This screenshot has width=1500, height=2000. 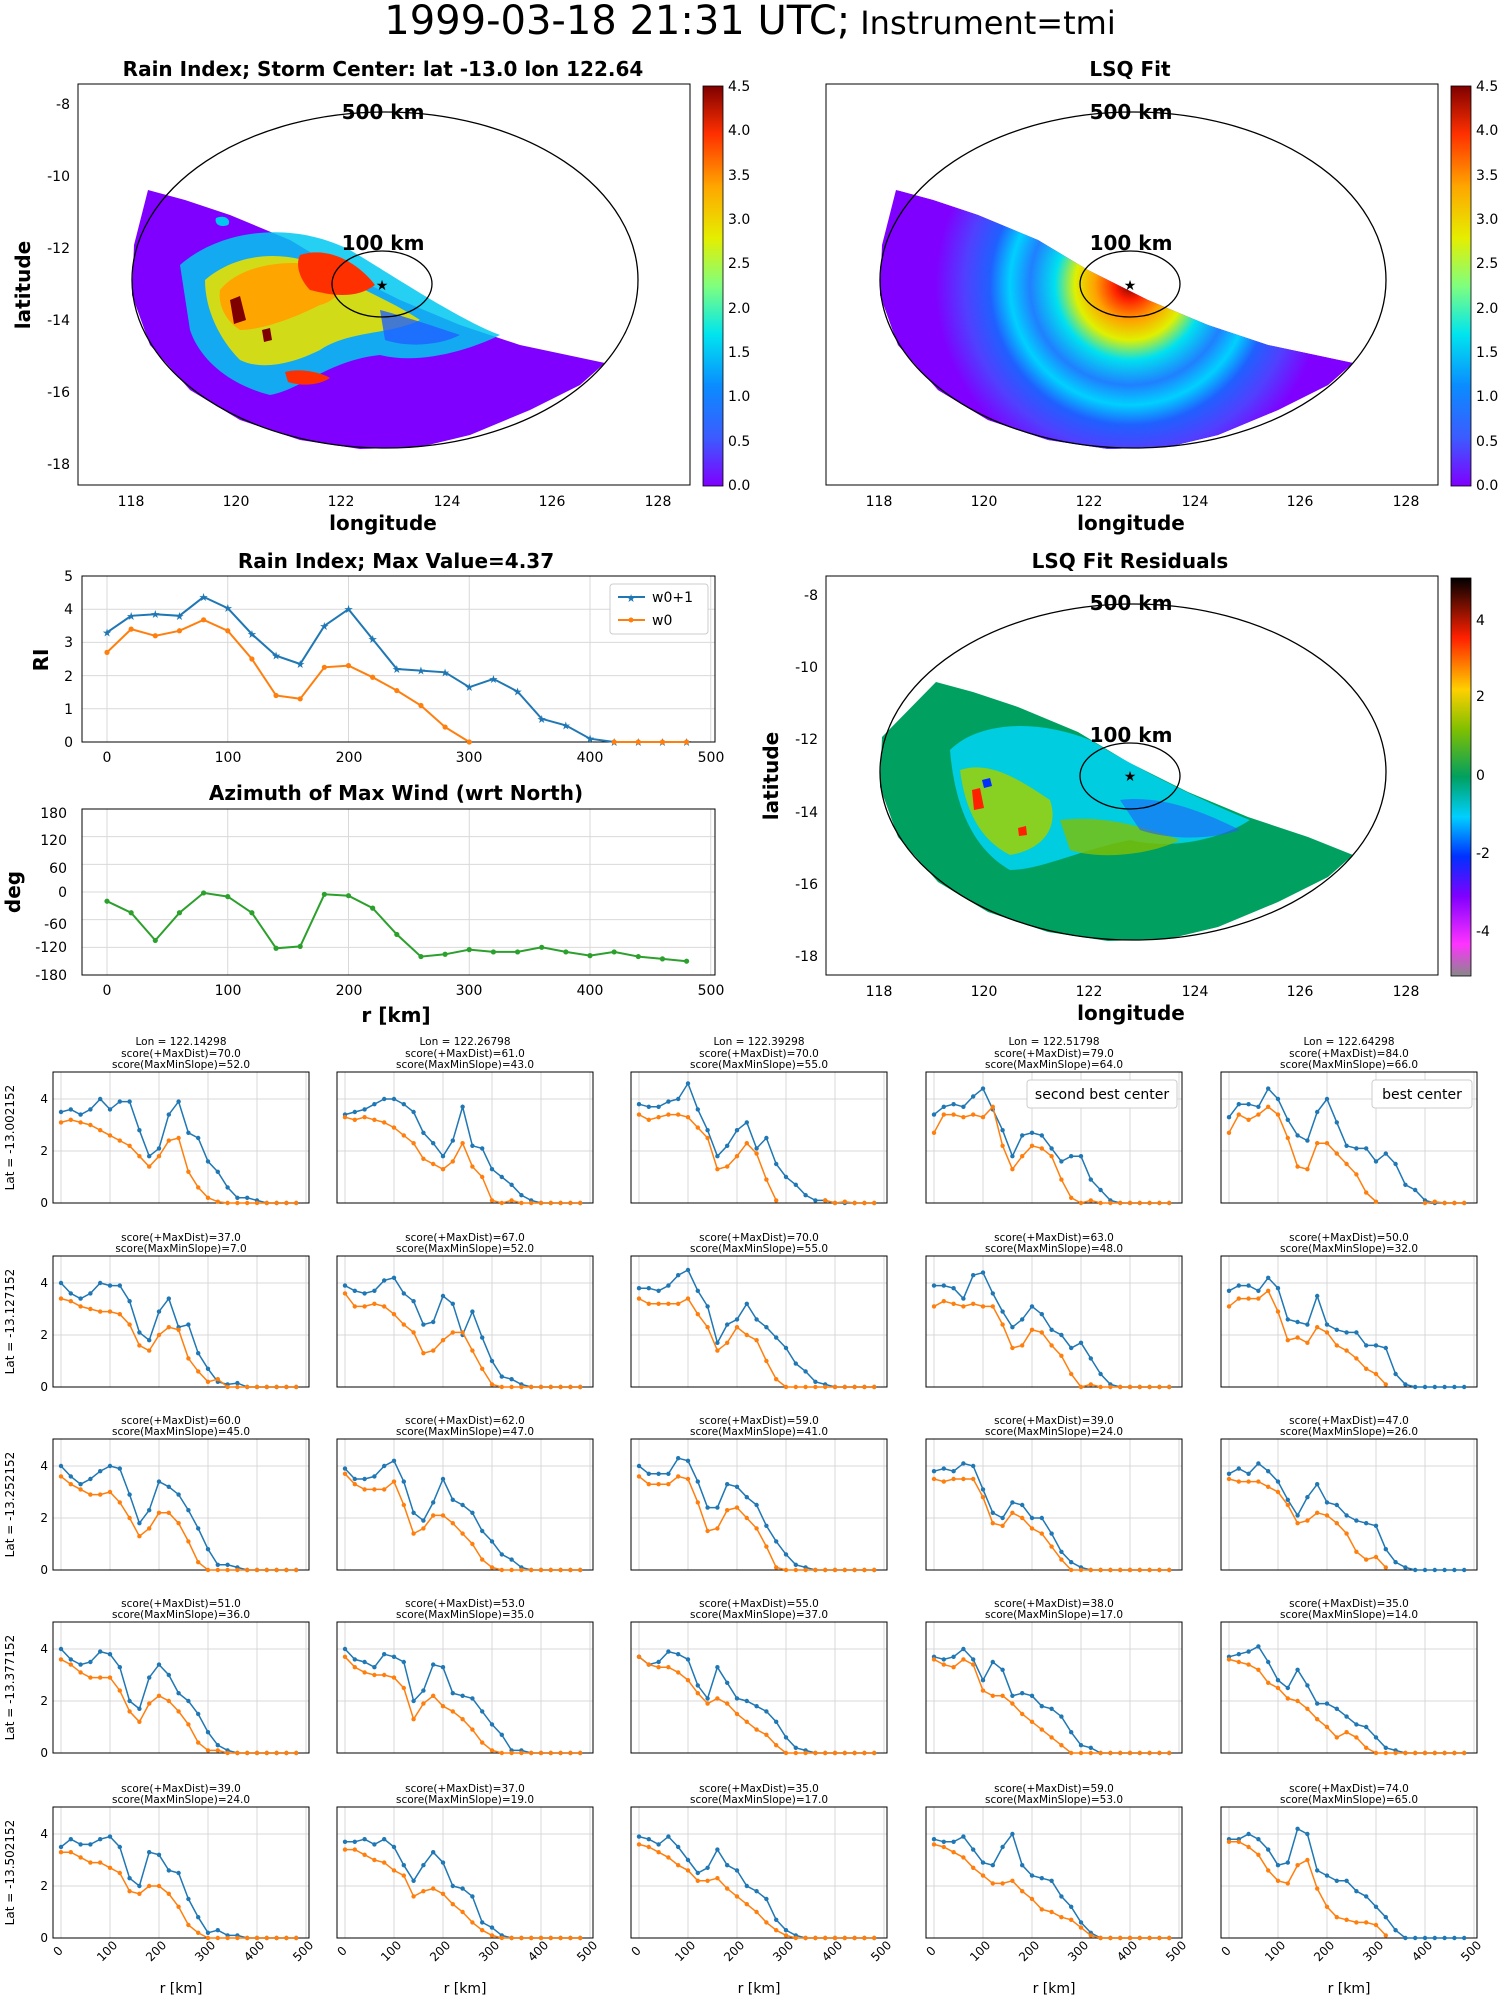 I want to click on svg-text: 2, so click(x=68, y=677).